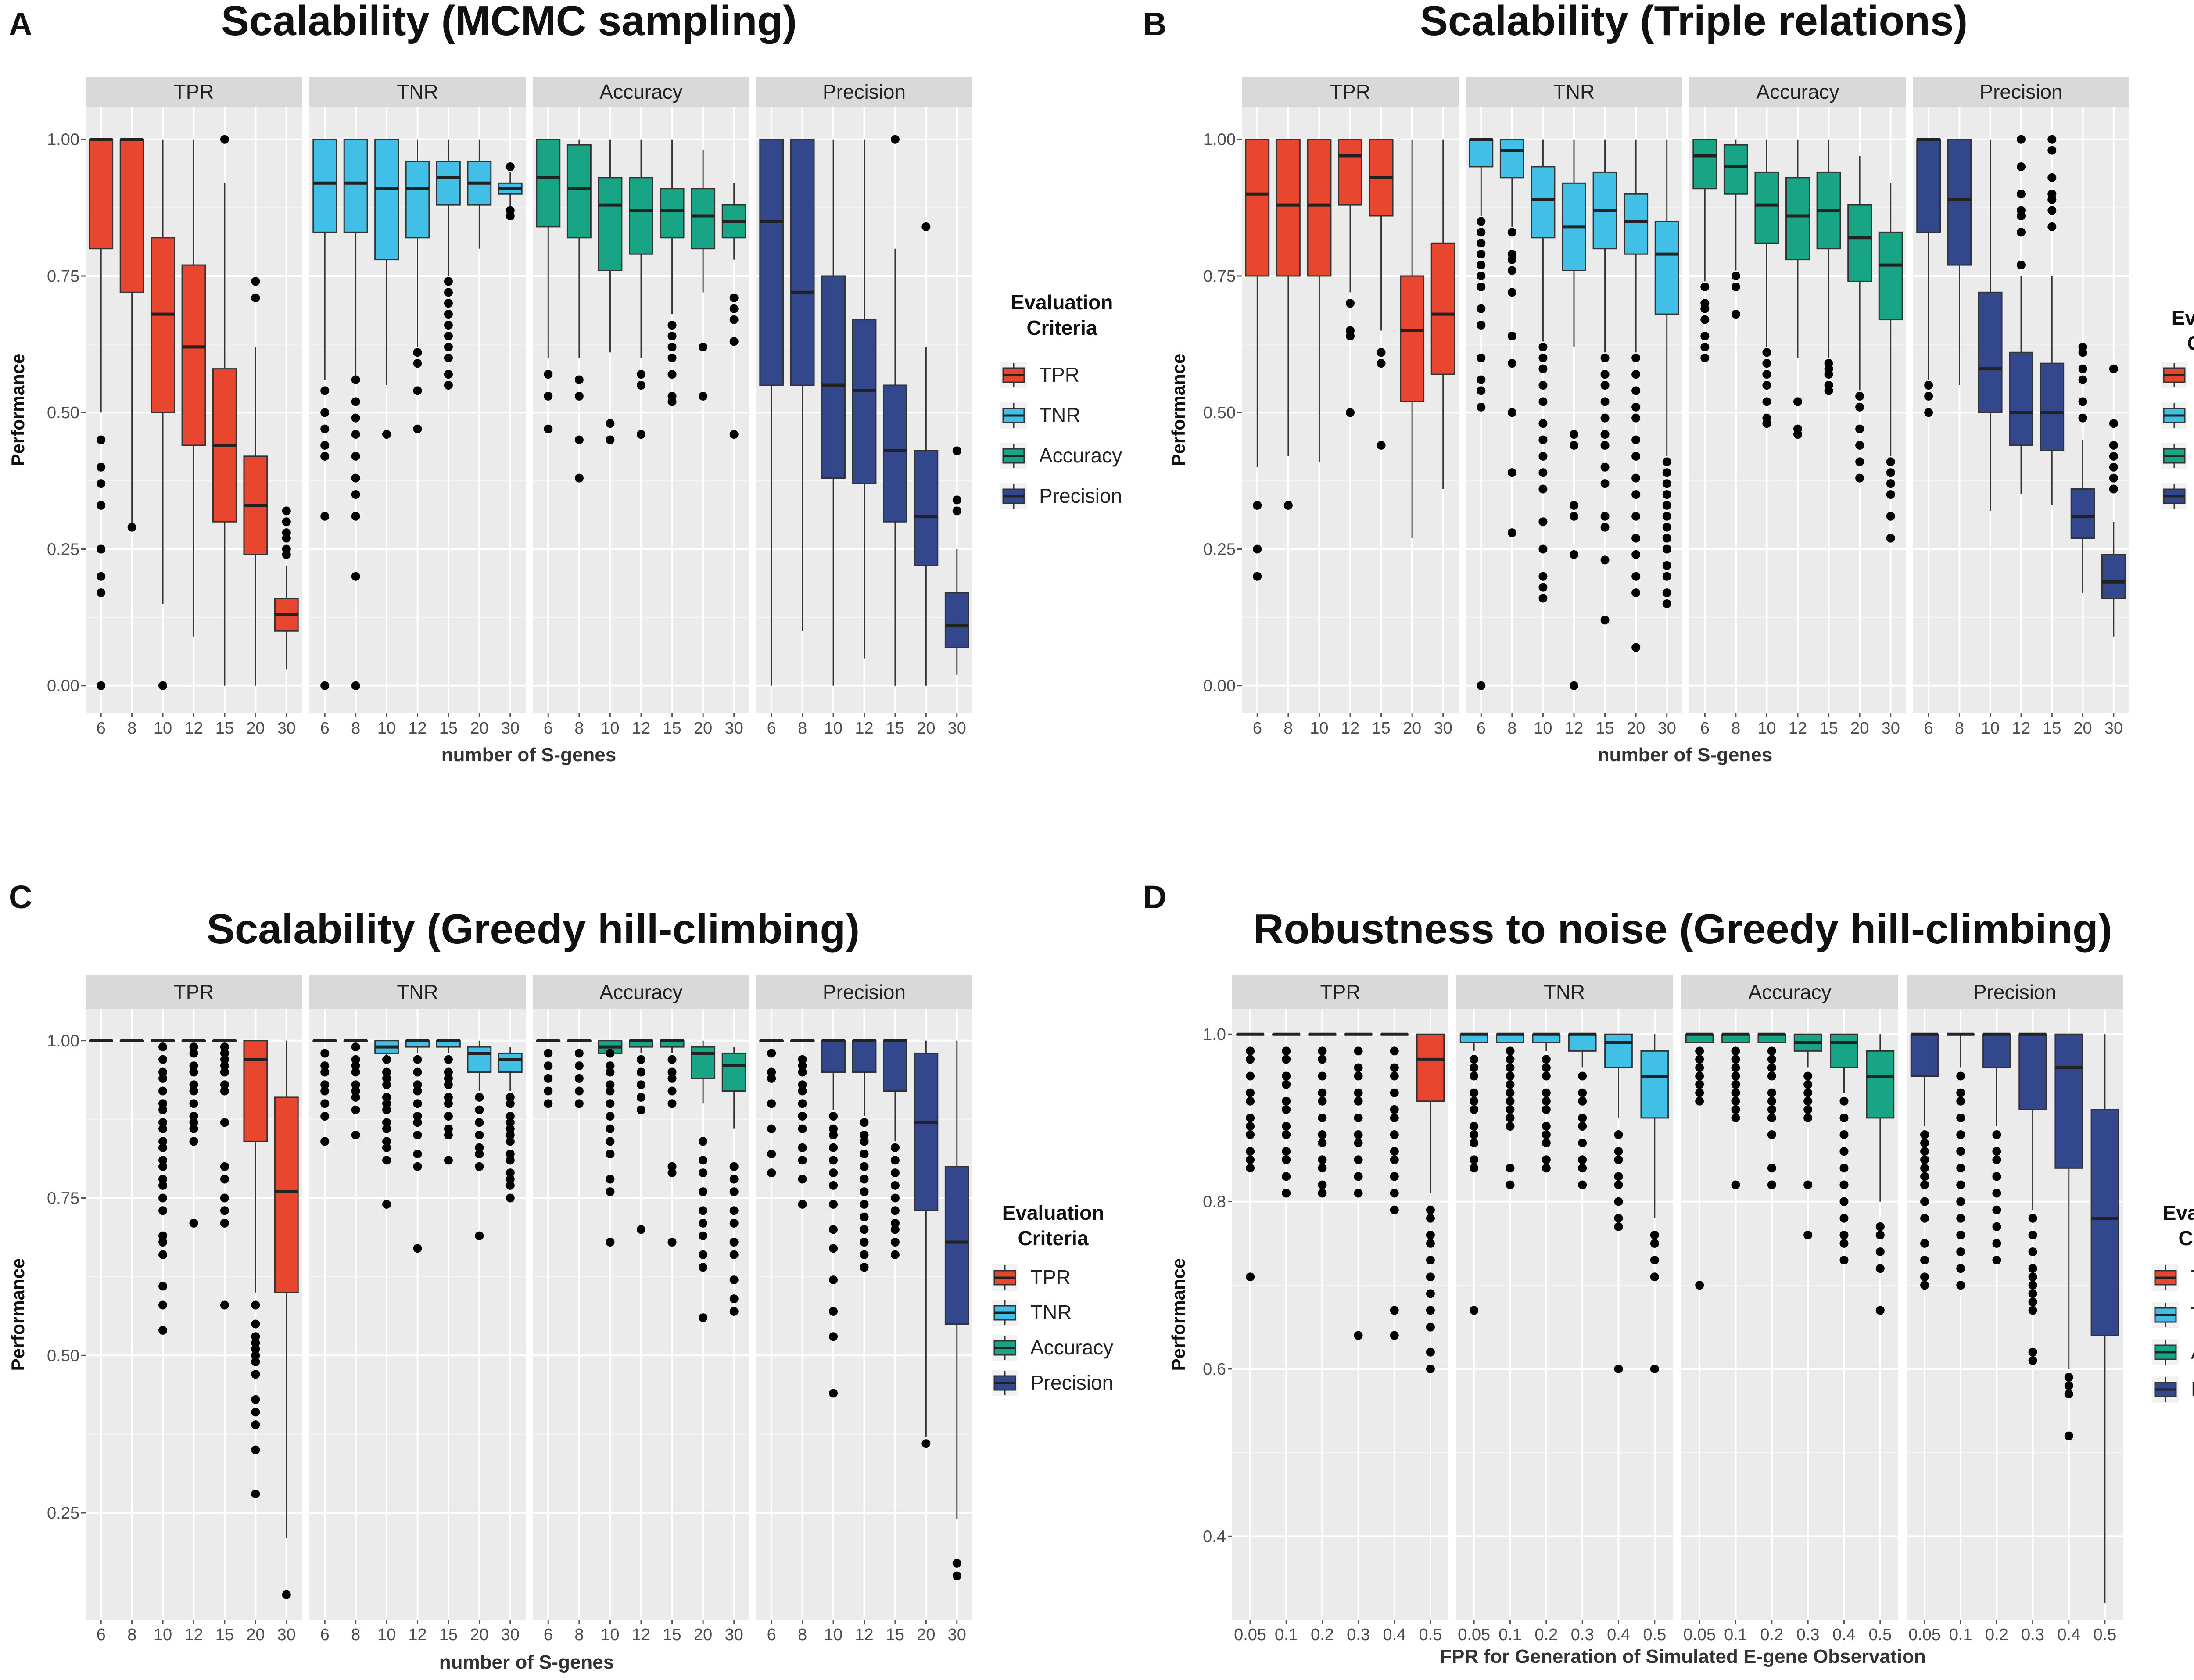 The height and width of the screenshot is (1680, 2194). What do you see at coordinates (641, 1635) in the screenshot?
I see `x-tick-label: 12` at bounding box center [641, 1635].